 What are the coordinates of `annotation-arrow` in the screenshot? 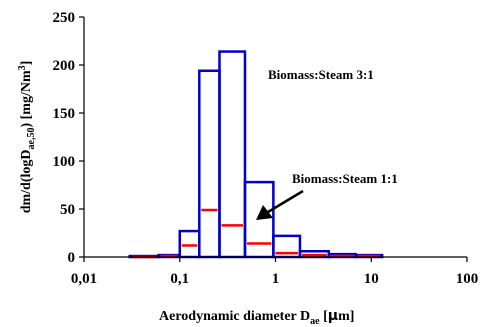 It's located at (280, 204).